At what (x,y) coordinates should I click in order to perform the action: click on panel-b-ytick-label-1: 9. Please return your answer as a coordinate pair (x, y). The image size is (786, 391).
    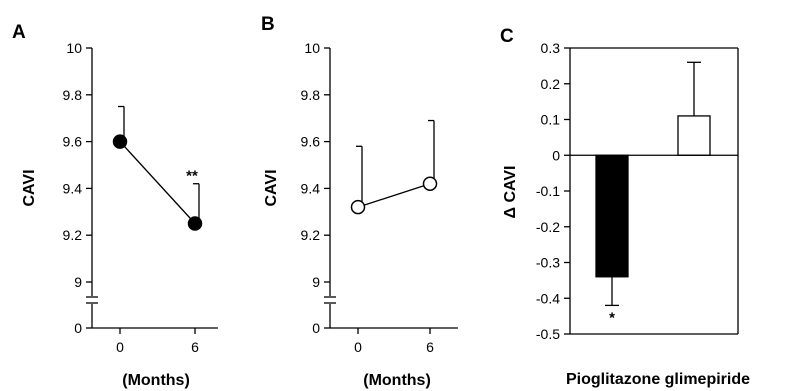
    Looking at the image, I should click on (316, 282).